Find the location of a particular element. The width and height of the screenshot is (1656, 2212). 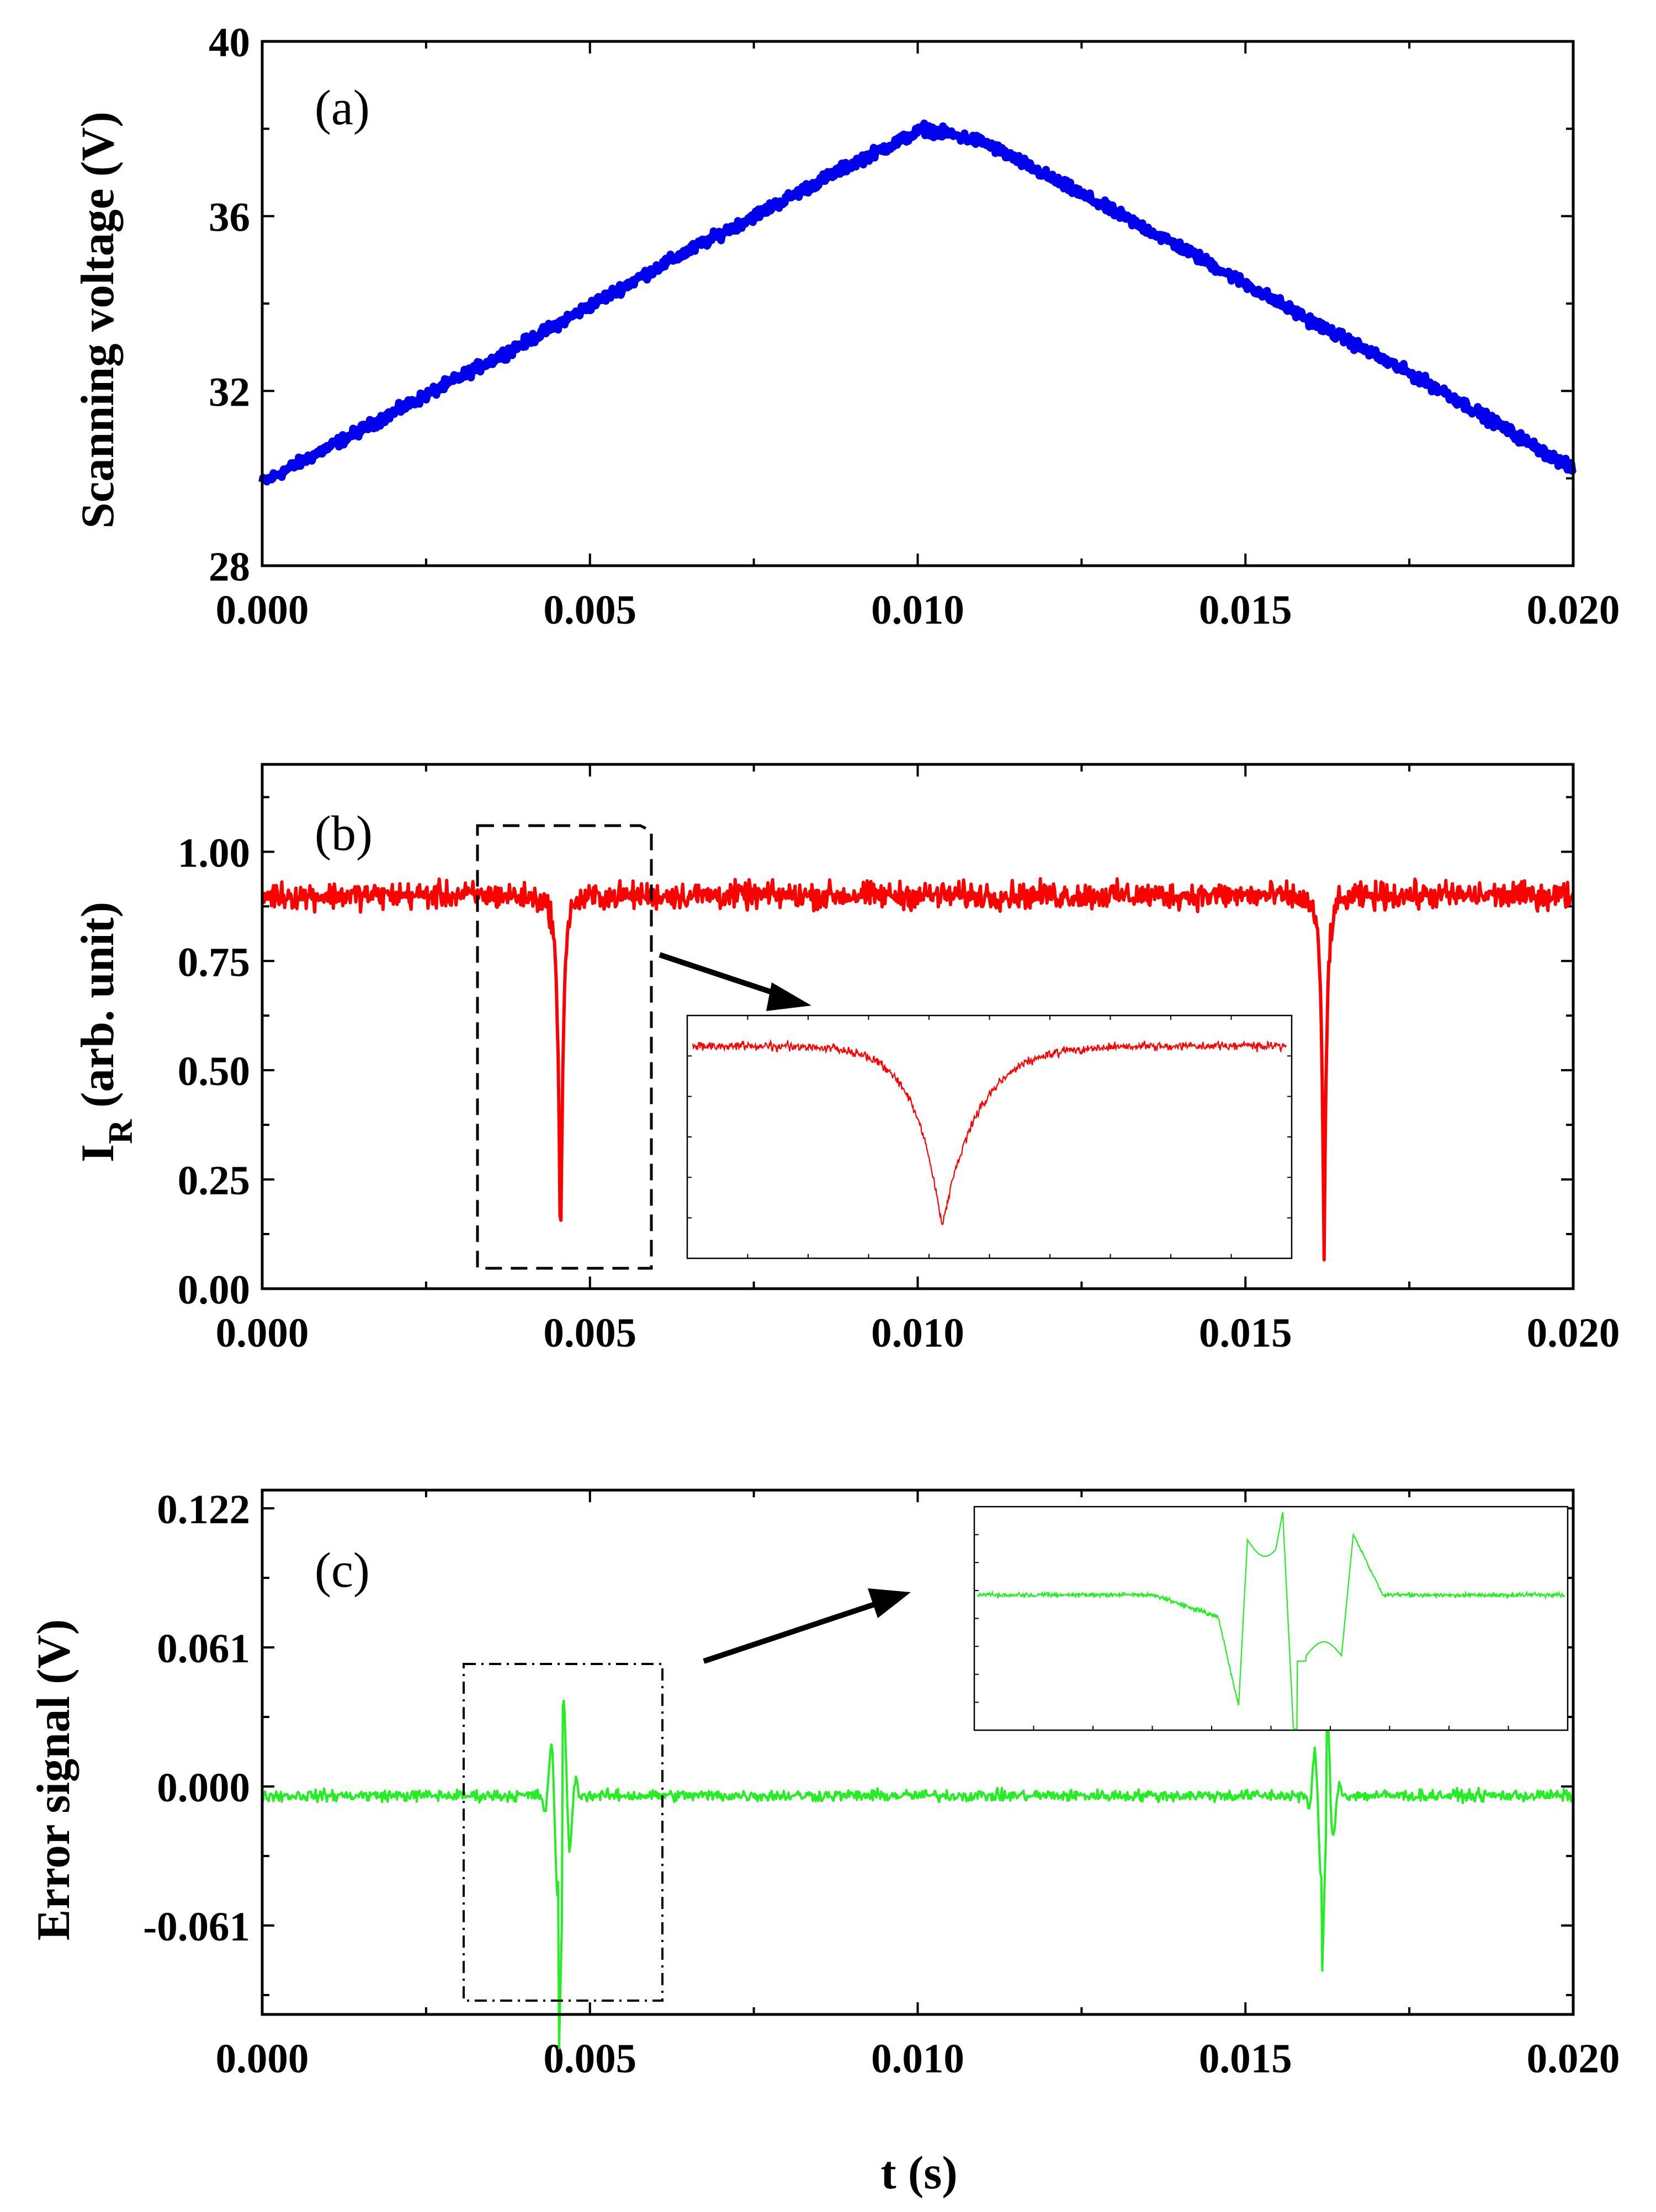

panel-c-data is located at coordinates (917, 1875).